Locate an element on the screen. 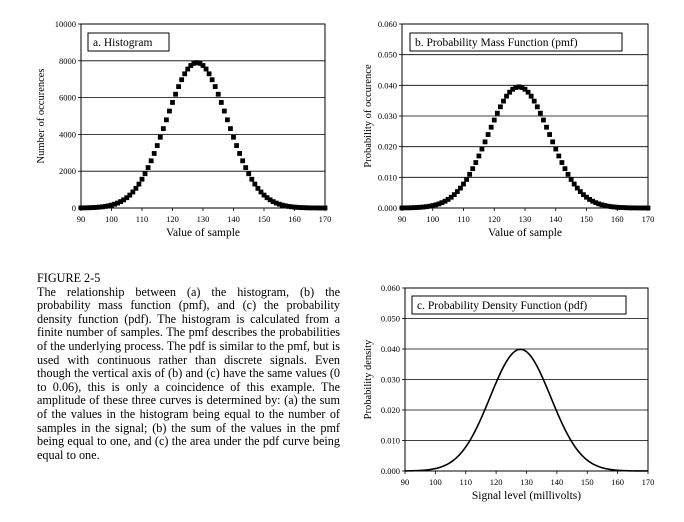  y-tick-label: 0.050 is located at coordinates (387, 55).